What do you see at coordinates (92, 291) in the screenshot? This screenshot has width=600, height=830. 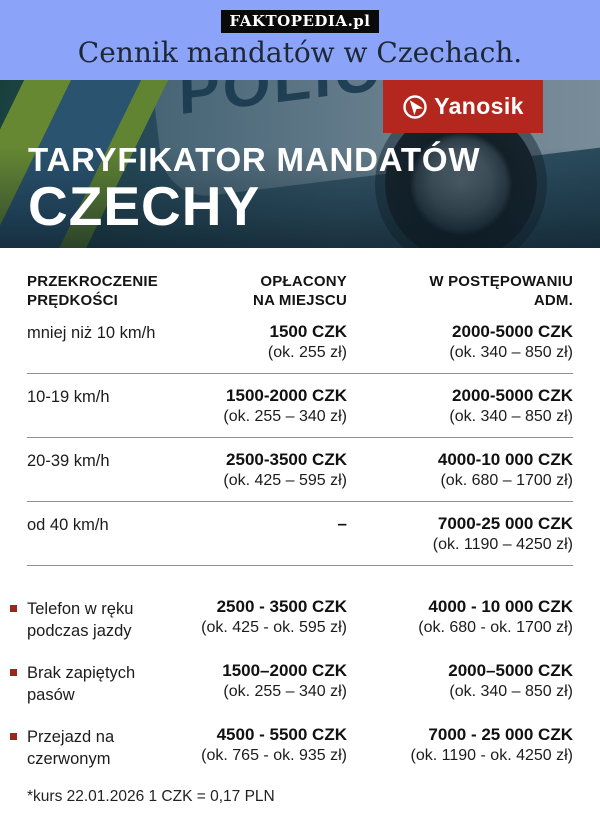 I see `header-speeding: PRZEKROCZENIE PRĘDKOŚCI` at bounding box center [92, 291].